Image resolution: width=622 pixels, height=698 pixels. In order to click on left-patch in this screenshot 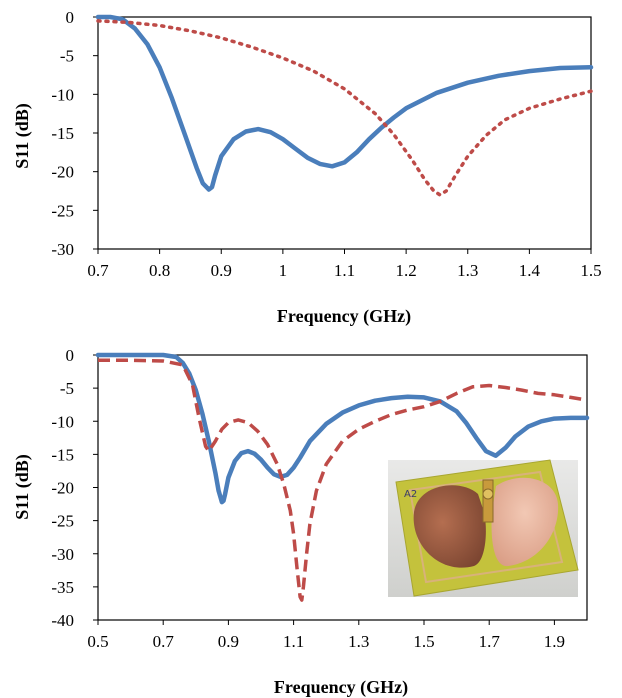, I will do `click(449, 526)`.